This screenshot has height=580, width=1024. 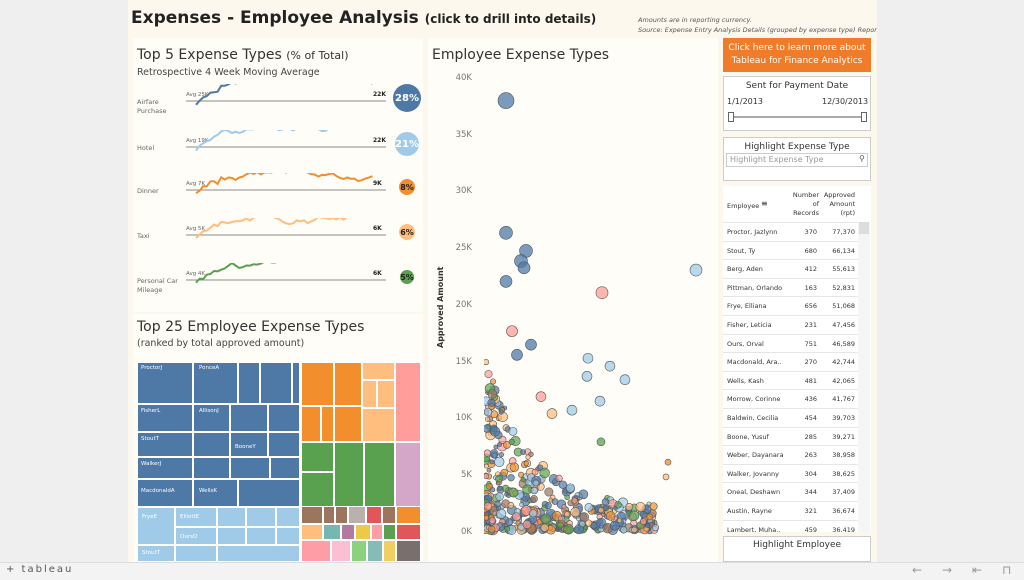 What do you see at coordinates (764, 203) in the screenshot?
I see `sort-icon: ≡` at bounding box center [764, 203].